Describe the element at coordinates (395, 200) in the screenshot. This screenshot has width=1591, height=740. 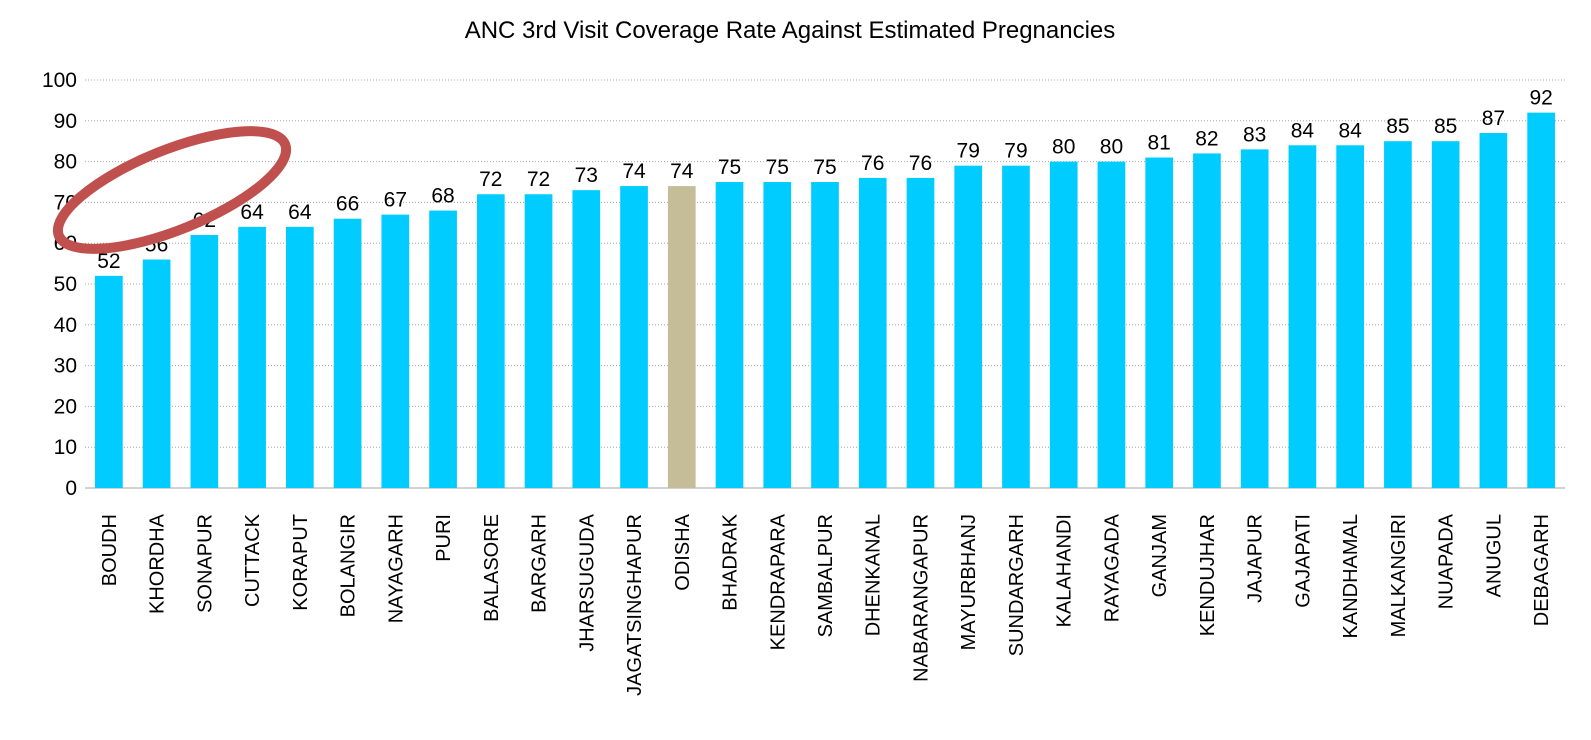
I see `data-label: 67` at that location.